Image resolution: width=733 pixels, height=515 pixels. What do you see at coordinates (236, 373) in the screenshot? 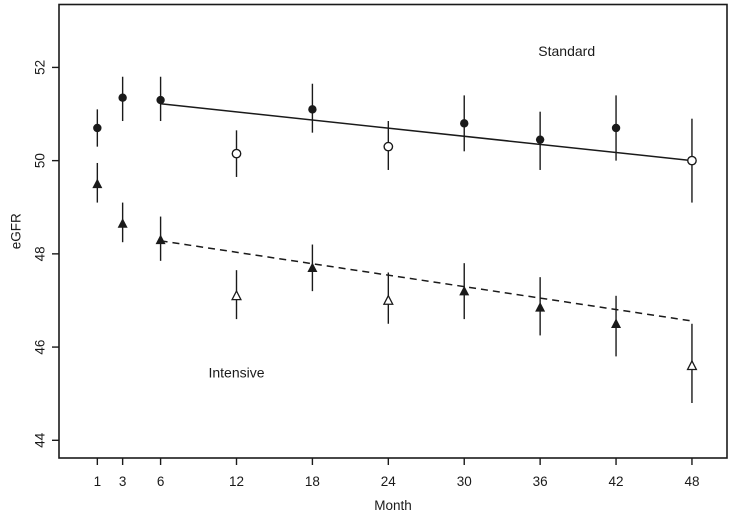
I see `group-intensive-label: Intensive` at bounding box center [236, 373].